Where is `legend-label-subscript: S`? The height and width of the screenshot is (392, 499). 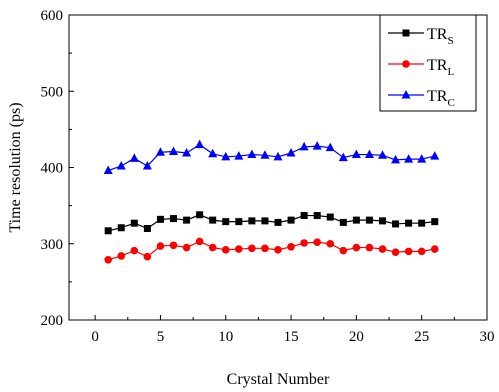
legend-label-subscript: S is located at coordinates (450, 41).